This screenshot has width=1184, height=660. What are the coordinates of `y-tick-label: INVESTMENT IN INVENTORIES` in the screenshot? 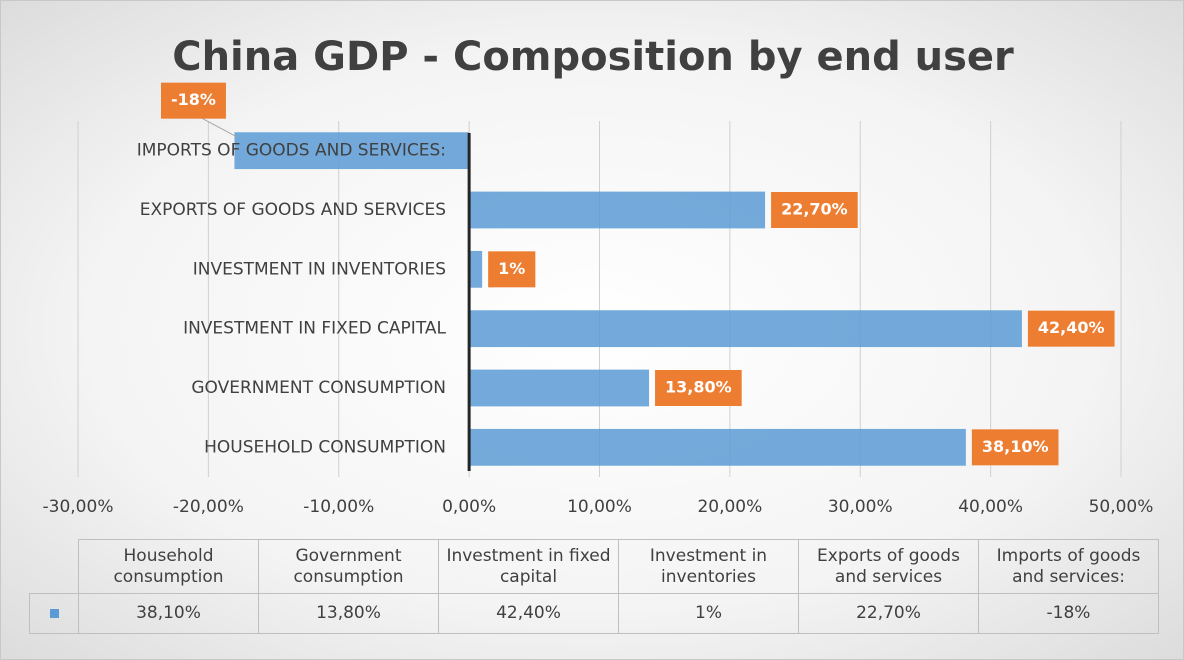 It's located at (319, 269).